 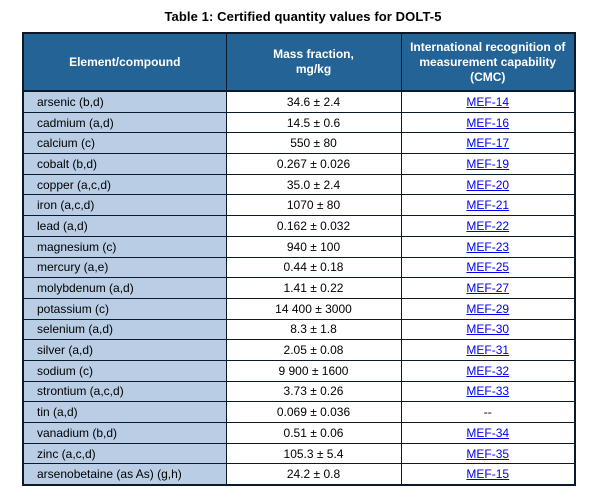 What do you see at coordinates (124, 62) in the screenshot?
I see `header-element-compound: Element/compound` at bounding box center [124, 62].